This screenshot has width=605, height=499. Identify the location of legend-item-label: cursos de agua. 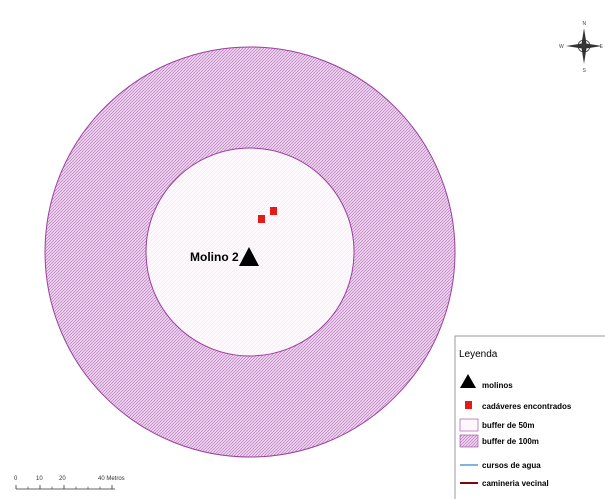
(511, 465).